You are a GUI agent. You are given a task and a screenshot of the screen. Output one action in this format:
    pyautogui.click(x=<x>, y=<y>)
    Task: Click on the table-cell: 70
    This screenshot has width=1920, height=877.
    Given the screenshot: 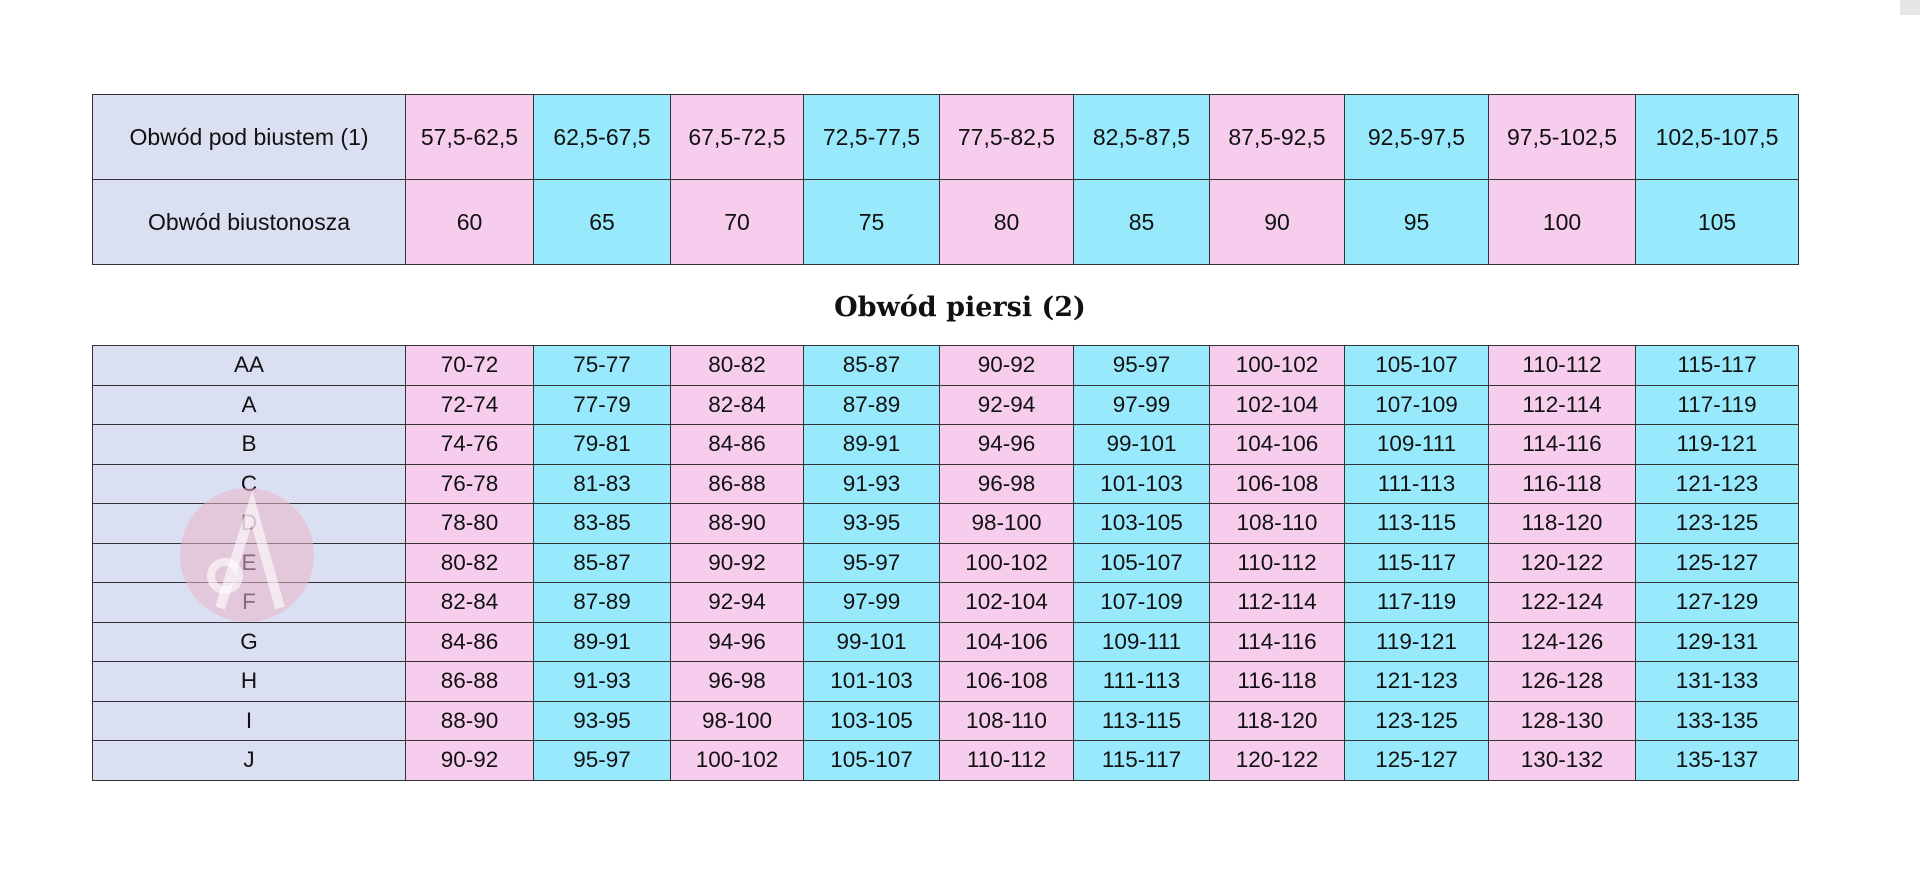 What is the action you would take?
    pyautogui.click(x=737, y=222)
    